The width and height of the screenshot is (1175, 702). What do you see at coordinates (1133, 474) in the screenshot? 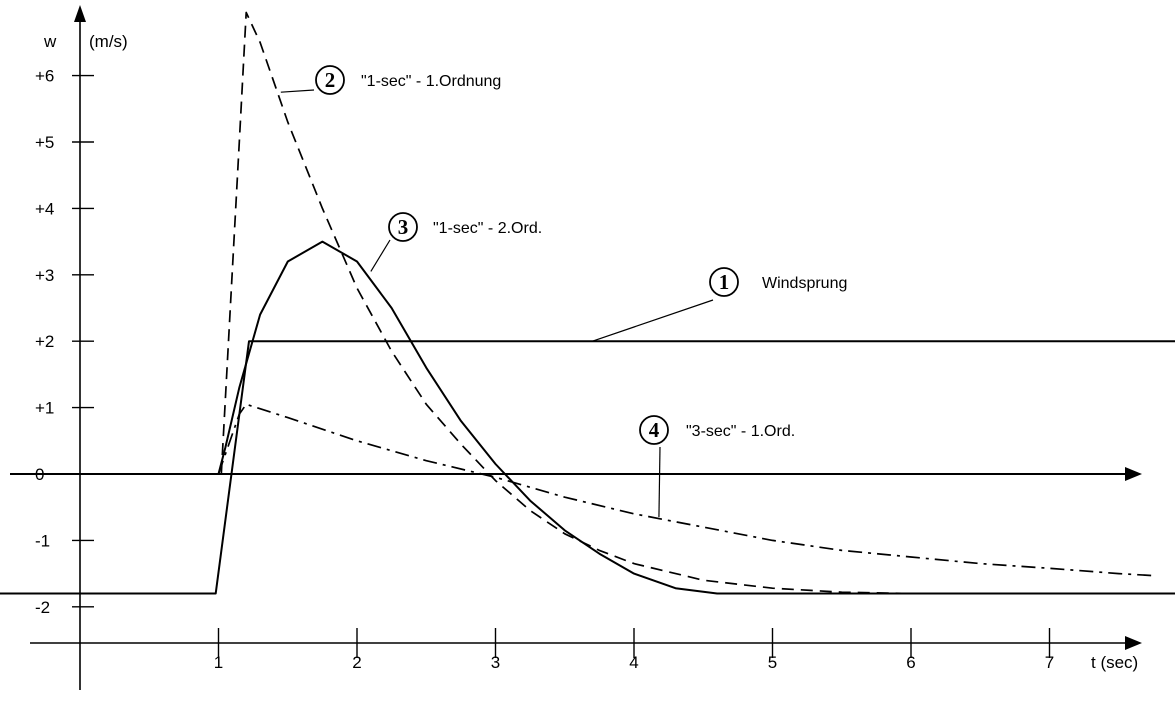
I see `zero-line-arrowhead` at bounding box center [1133, 474].